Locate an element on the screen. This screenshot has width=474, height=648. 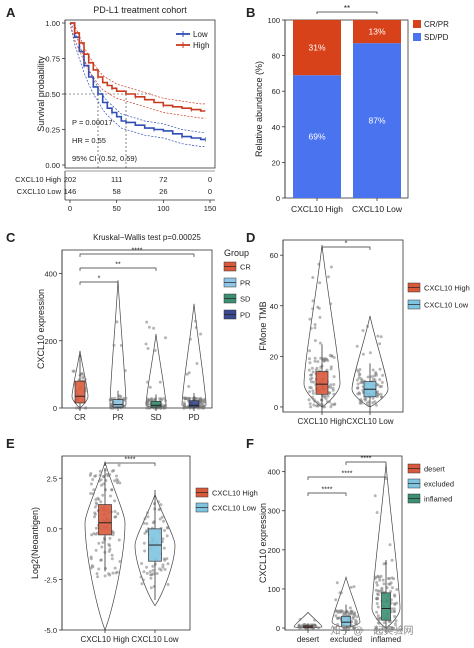
y-tick-label: 200 is located at coordinates (50, 341).